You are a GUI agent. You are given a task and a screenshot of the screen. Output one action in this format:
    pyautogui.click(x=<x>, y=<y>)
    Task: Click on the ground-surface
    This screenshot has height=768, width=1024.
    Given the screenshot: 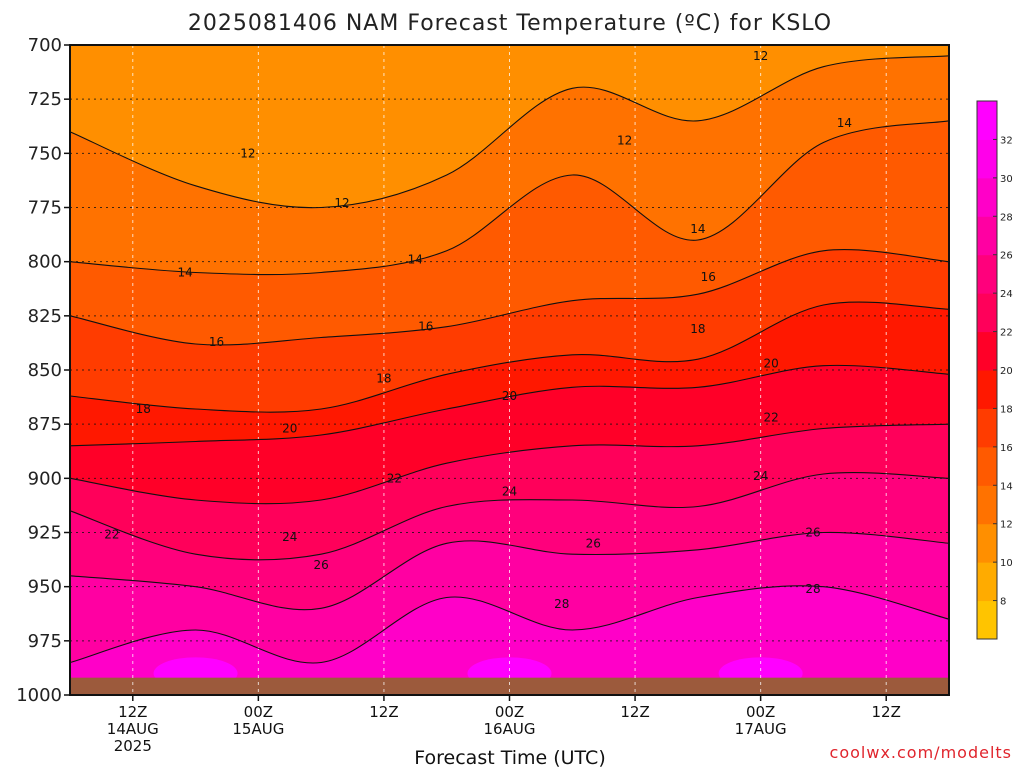 What is the action you would take?
    pyautogui.click(x=509, y=686)
    